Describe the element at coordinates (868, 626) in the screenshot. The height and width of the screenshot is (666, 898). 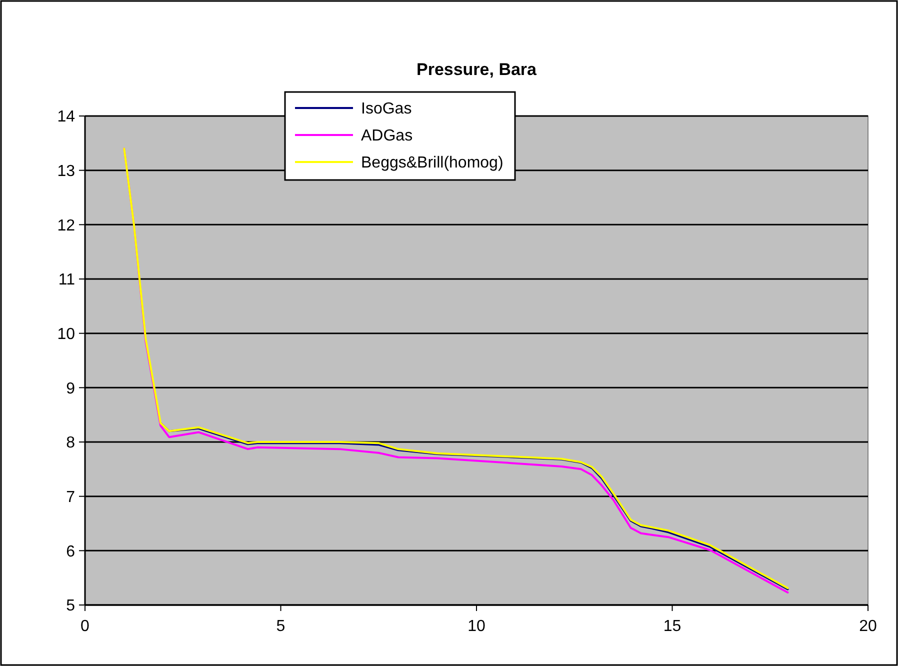
I see `x-tick-label: 20` at that location.